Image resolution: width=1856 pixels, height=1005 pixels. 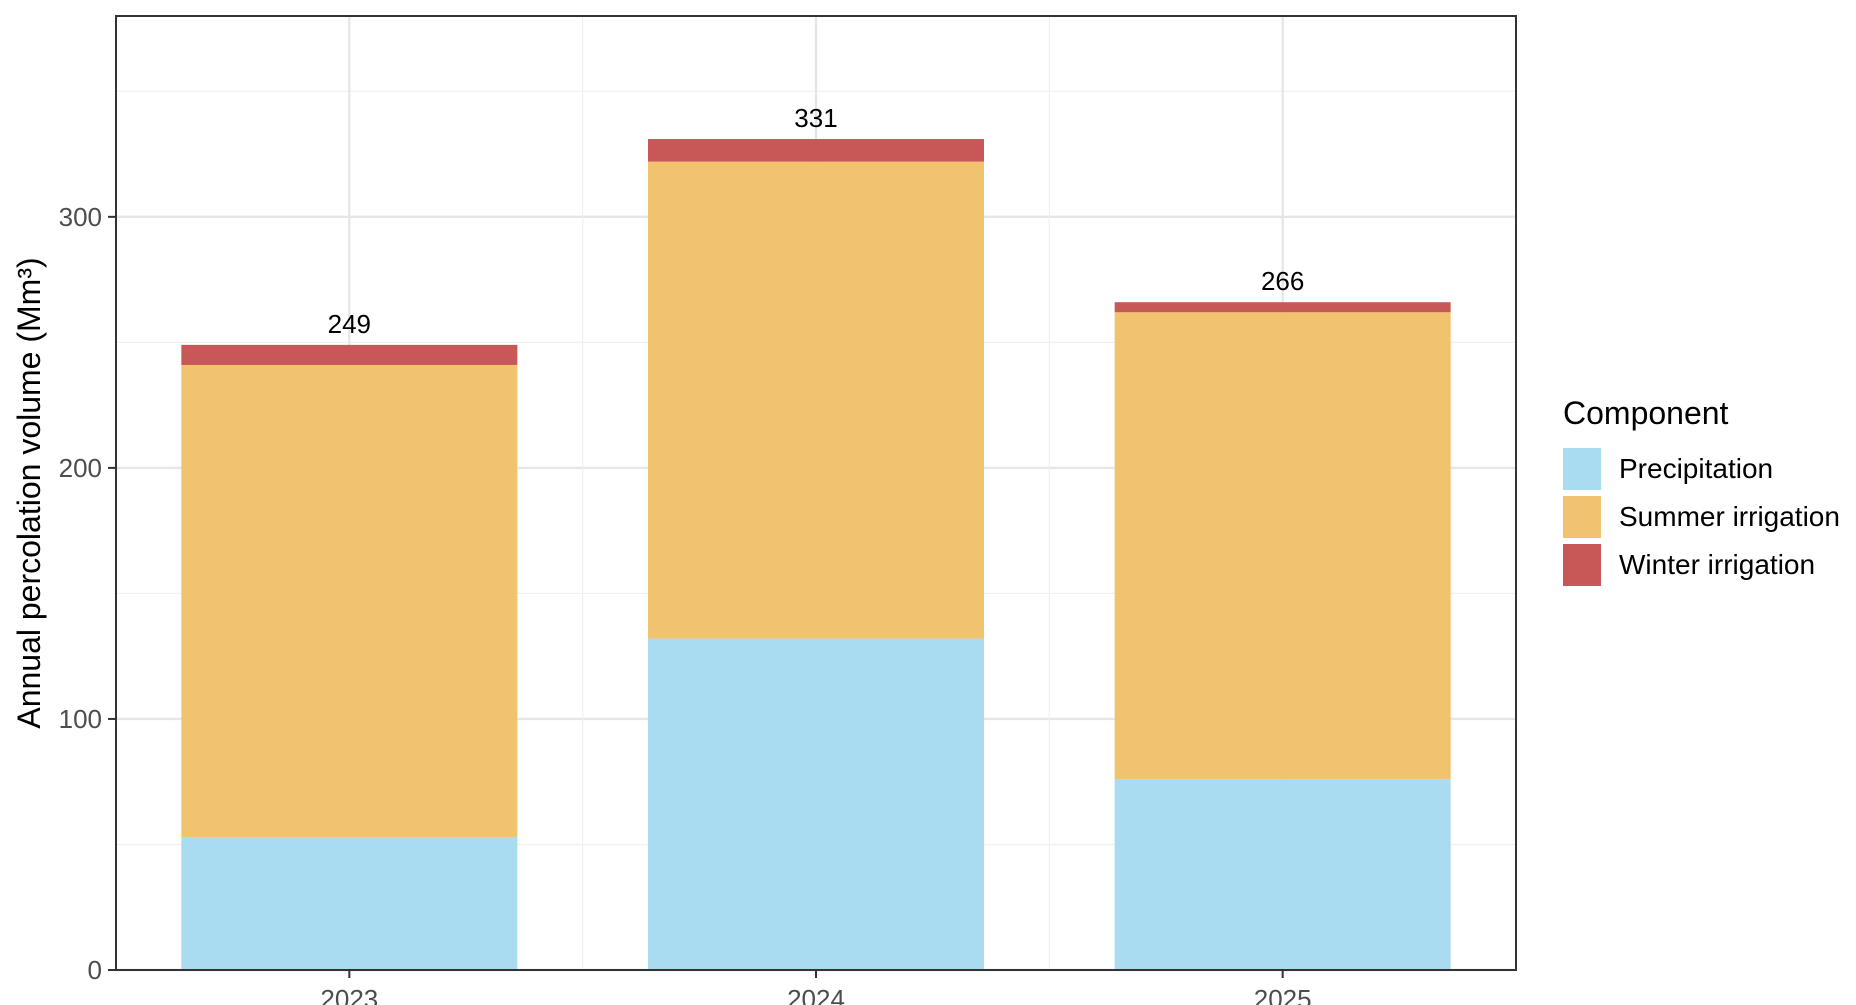 I want to click on bar-total-label: 266, so click(x=1282, y=281).